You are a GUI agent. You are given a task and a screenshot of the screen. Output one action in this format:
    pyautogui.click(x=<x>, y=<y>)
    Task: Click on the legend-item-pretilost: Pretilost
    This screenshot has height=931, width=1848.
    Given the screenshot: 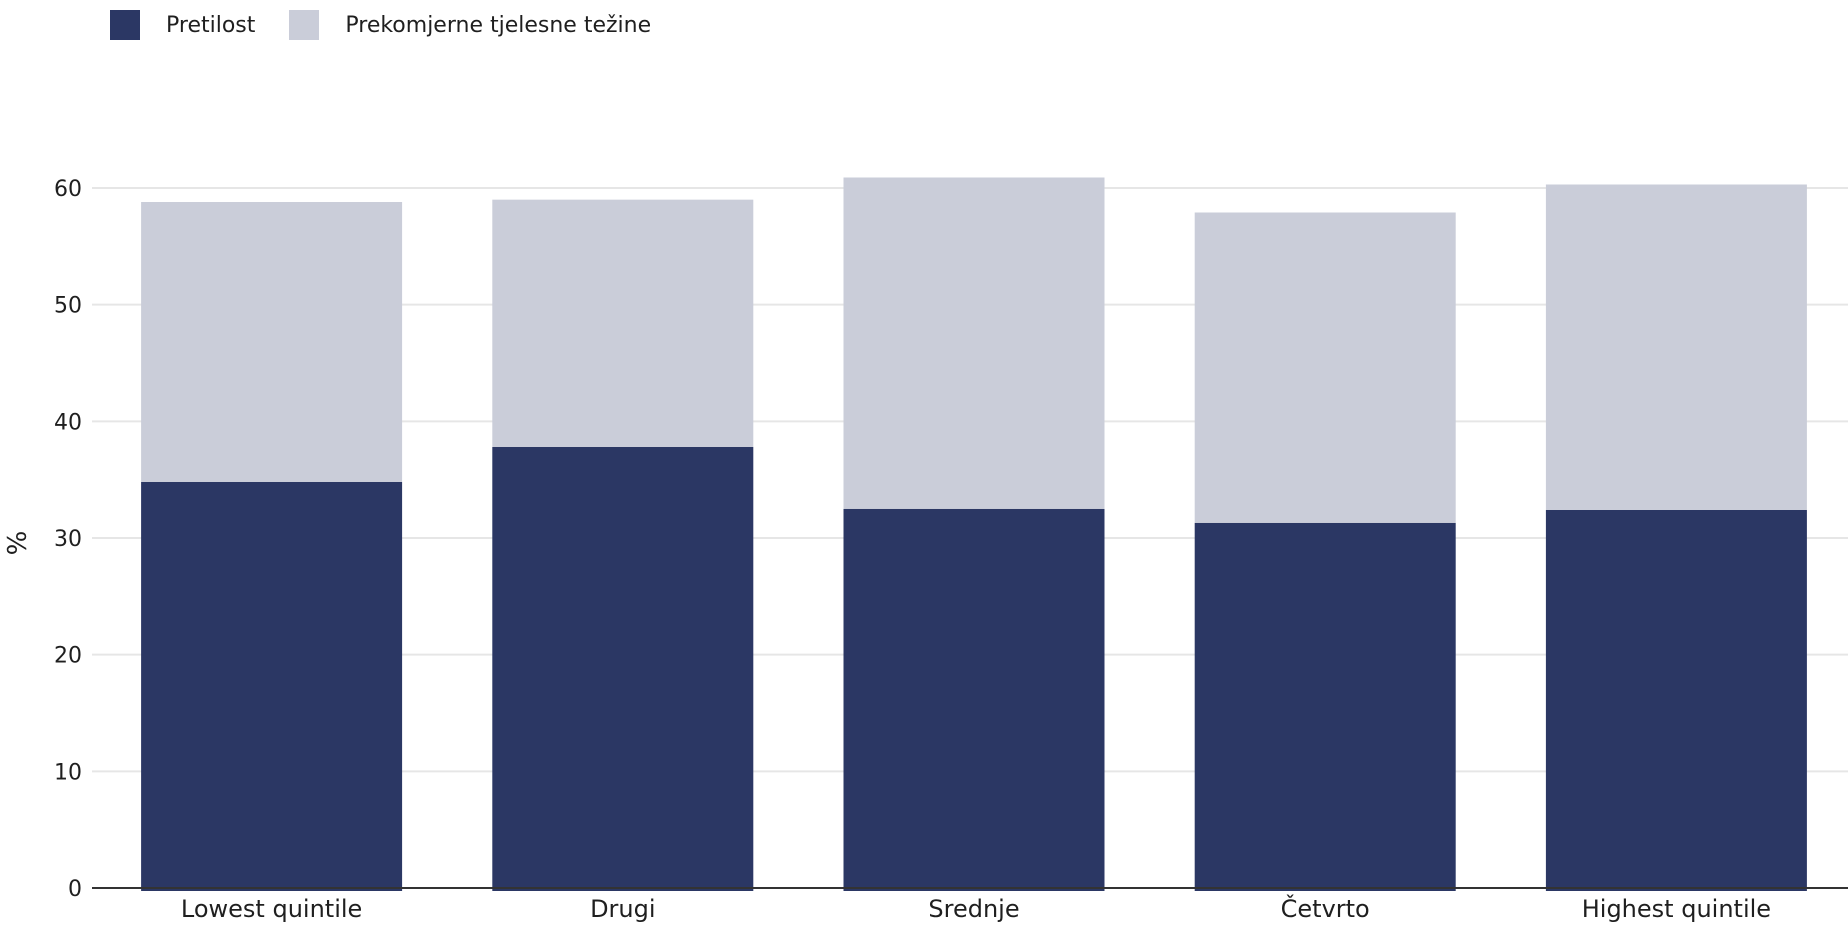 What is the action you would take?
    pyautogui.click(x=182, y=25)
    